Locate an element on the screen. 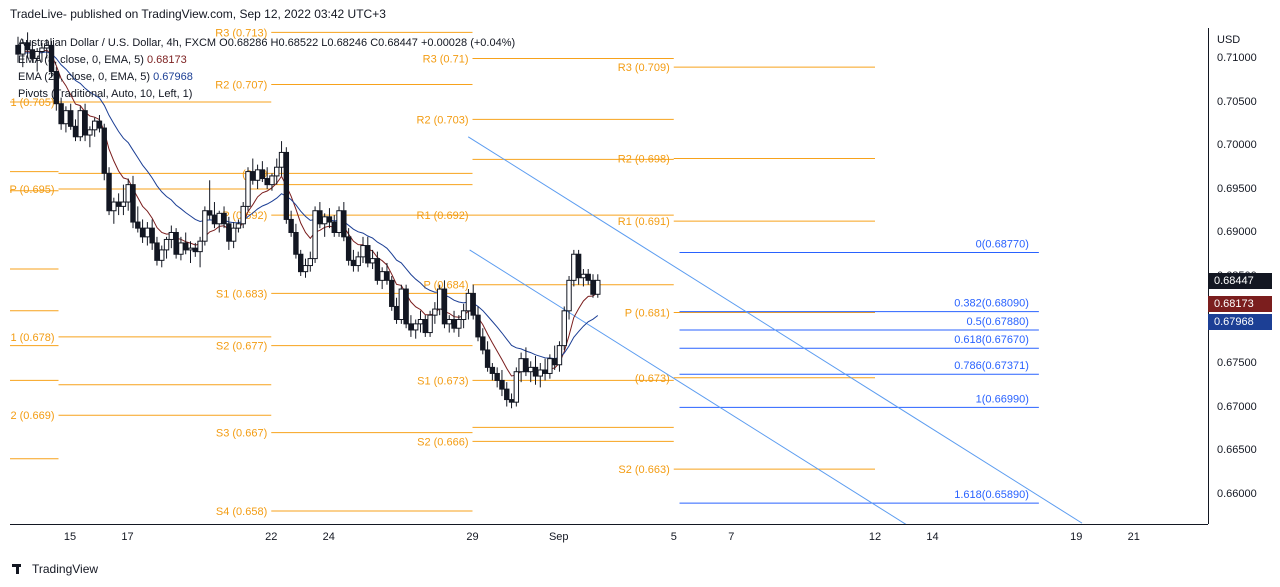 The width and height of the screenshot is (1280, 587). y-tick-label: 0.66000 is located at coordinates (1237, 493).